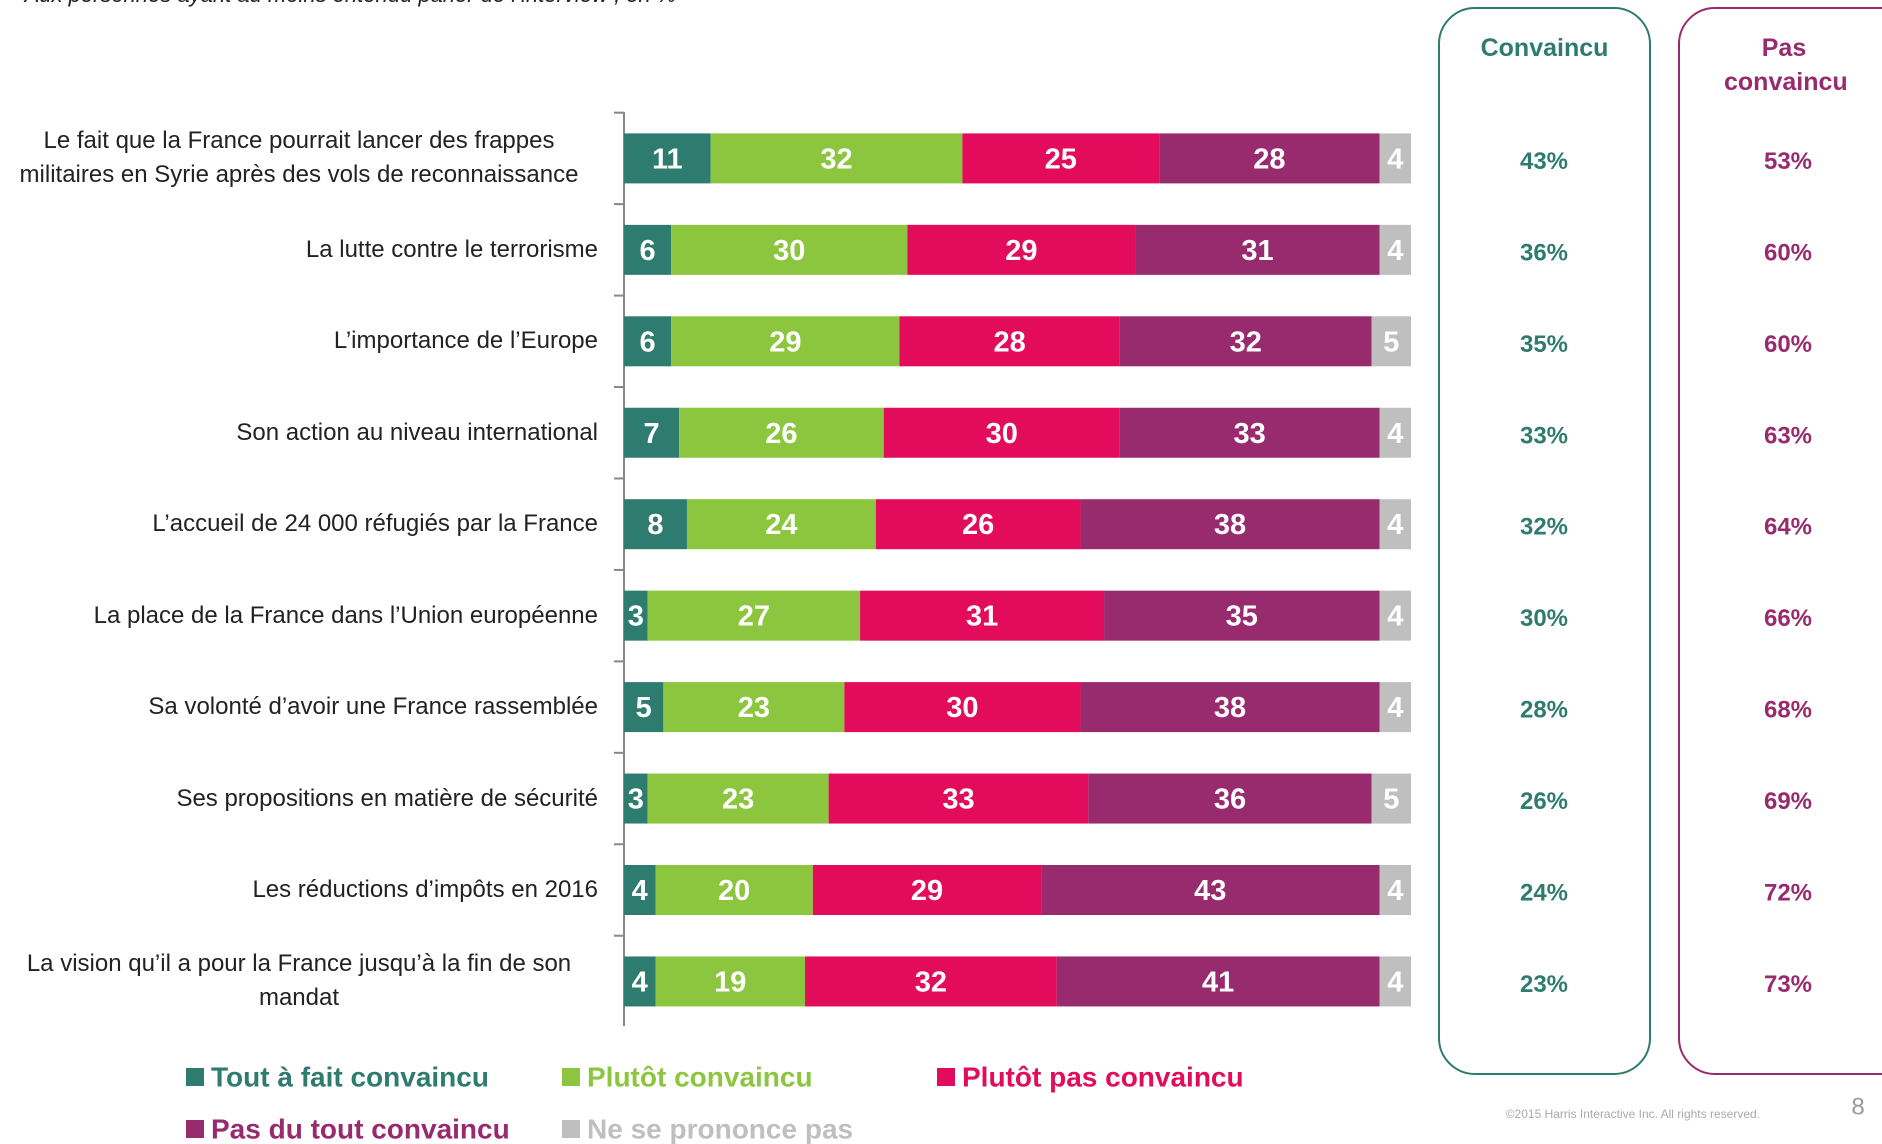 This screenshot has width=1882, height=1144. Describe the element at coordinates (1788, 710) in the screenshot. I see `summary-value: 68%` at that location.